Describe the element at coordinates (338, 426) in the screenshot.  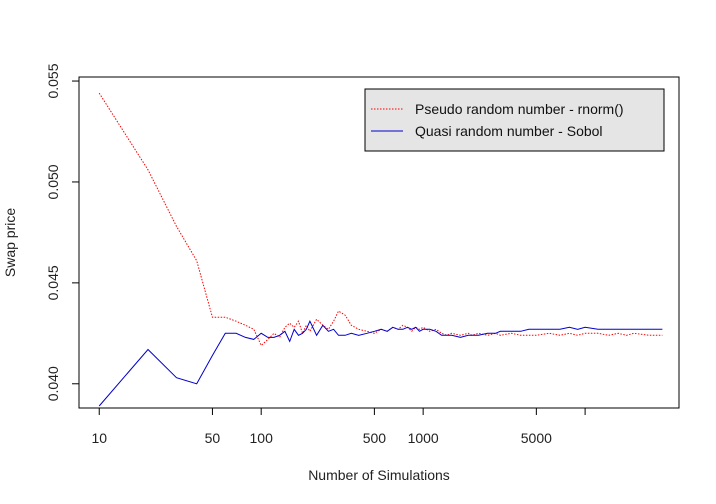
I see `x-axis: 10 50 100 500 1000 5000` at that location.